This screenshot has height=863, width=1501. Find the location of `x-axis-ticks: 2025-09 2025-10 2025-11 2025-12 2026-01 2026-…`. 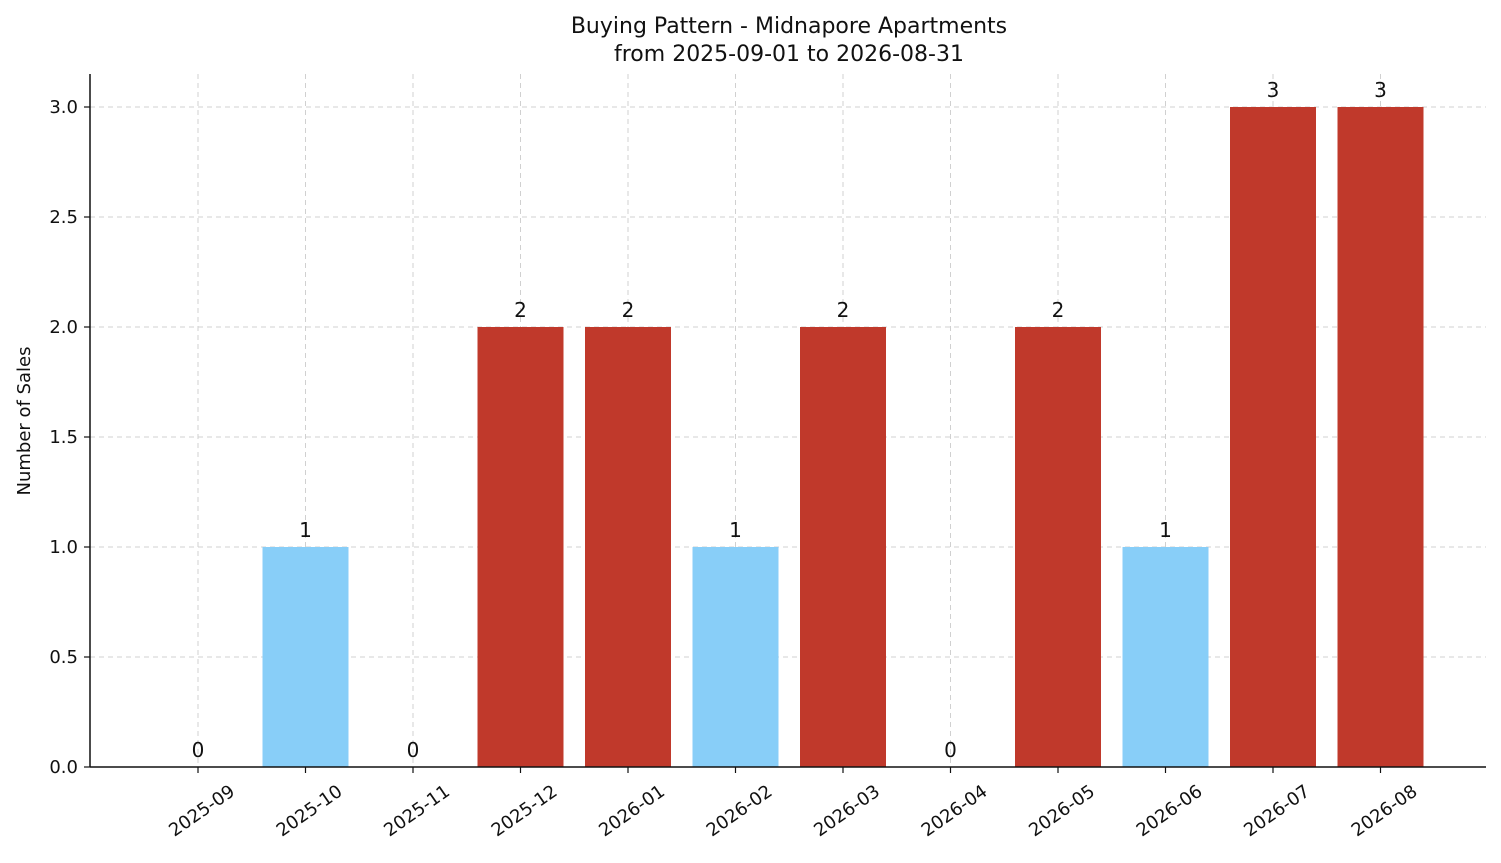

x-axis-ticks: 2025-09 2025-10 2025-11 2025-12 2026-01 2026-… is located at coordinates (793, 804).